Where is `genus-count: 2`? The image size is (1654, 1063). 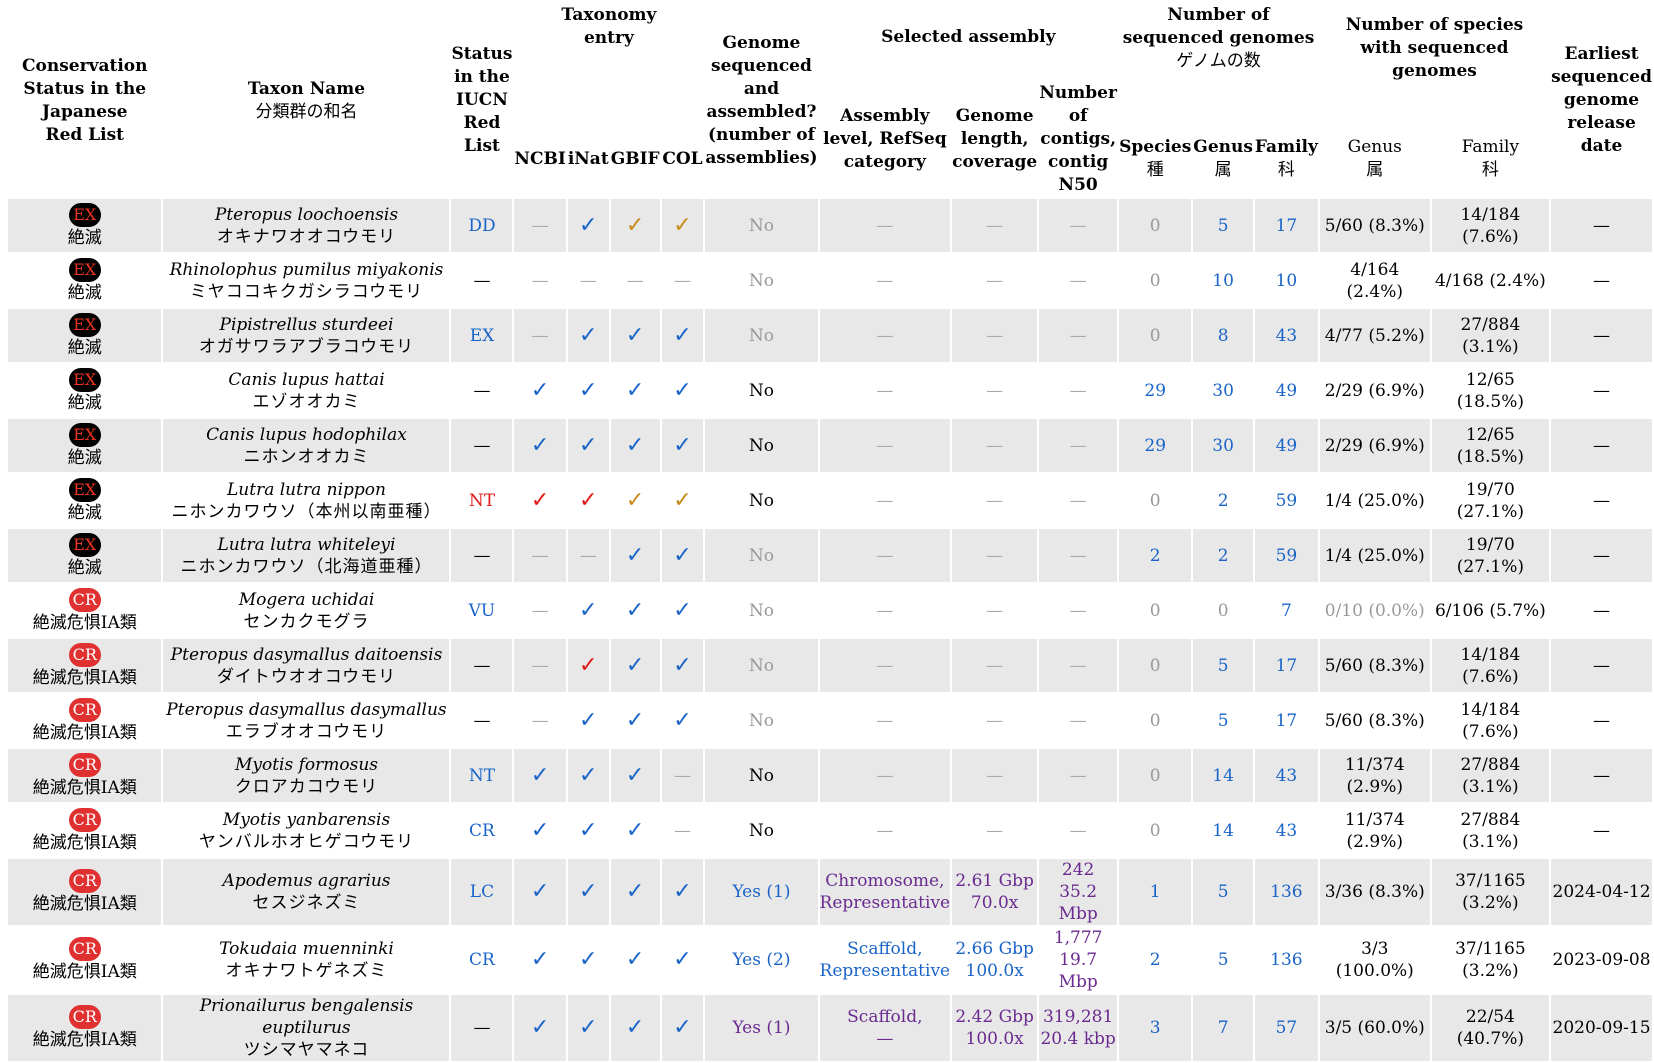
genus-count: 2 is located at coordinates (1223, 555).